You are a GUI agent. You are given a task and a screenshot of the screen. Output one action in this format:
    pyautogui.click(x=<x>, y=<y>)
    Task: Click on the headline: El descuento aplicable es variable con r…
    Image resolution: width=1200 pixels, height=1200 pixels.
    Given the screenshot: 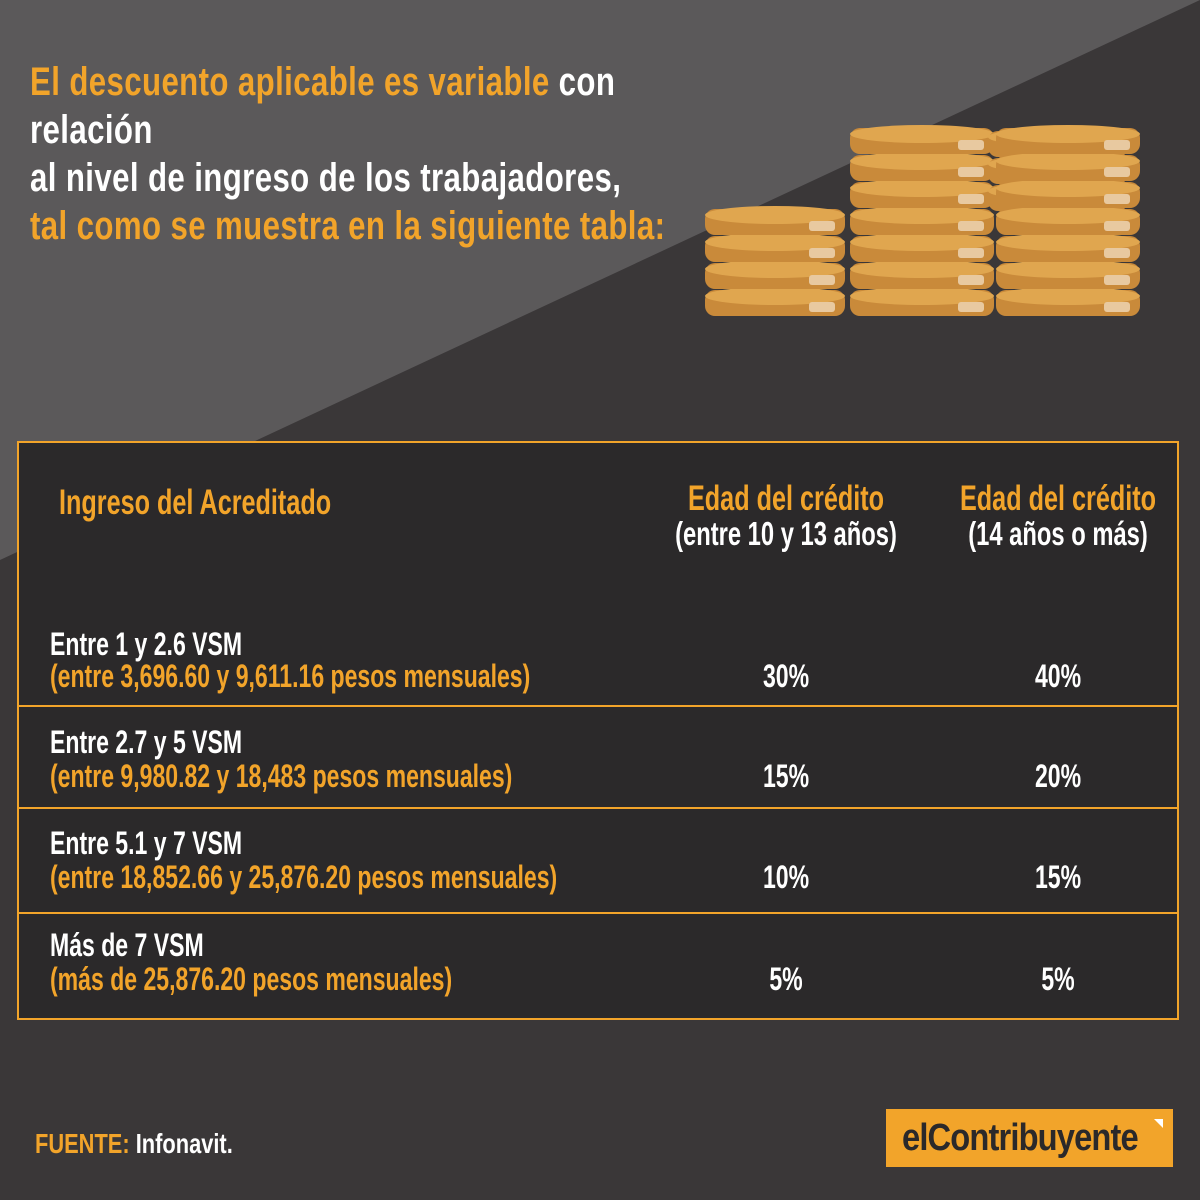 What is the action you would take?
    pyautogui.click(x=381, y=154)
    